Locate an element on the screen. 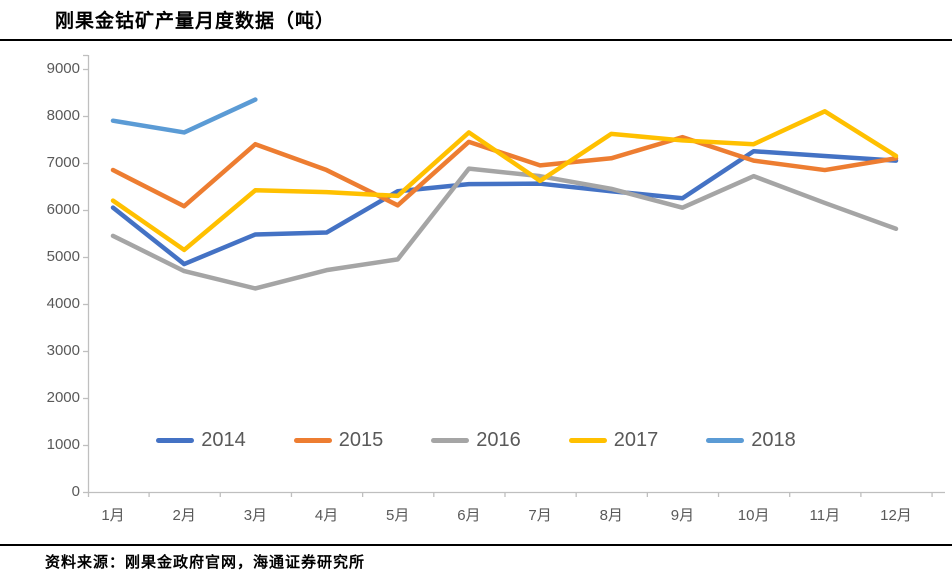  legend-swatch-2016 is located at coordinates (450, 440).